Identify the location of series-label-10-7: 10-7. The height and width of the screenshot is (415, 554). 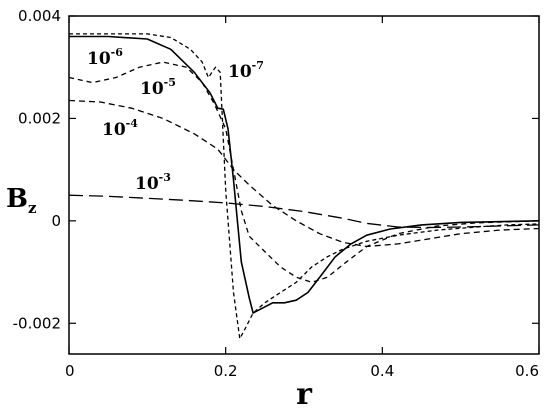
(246, 70).